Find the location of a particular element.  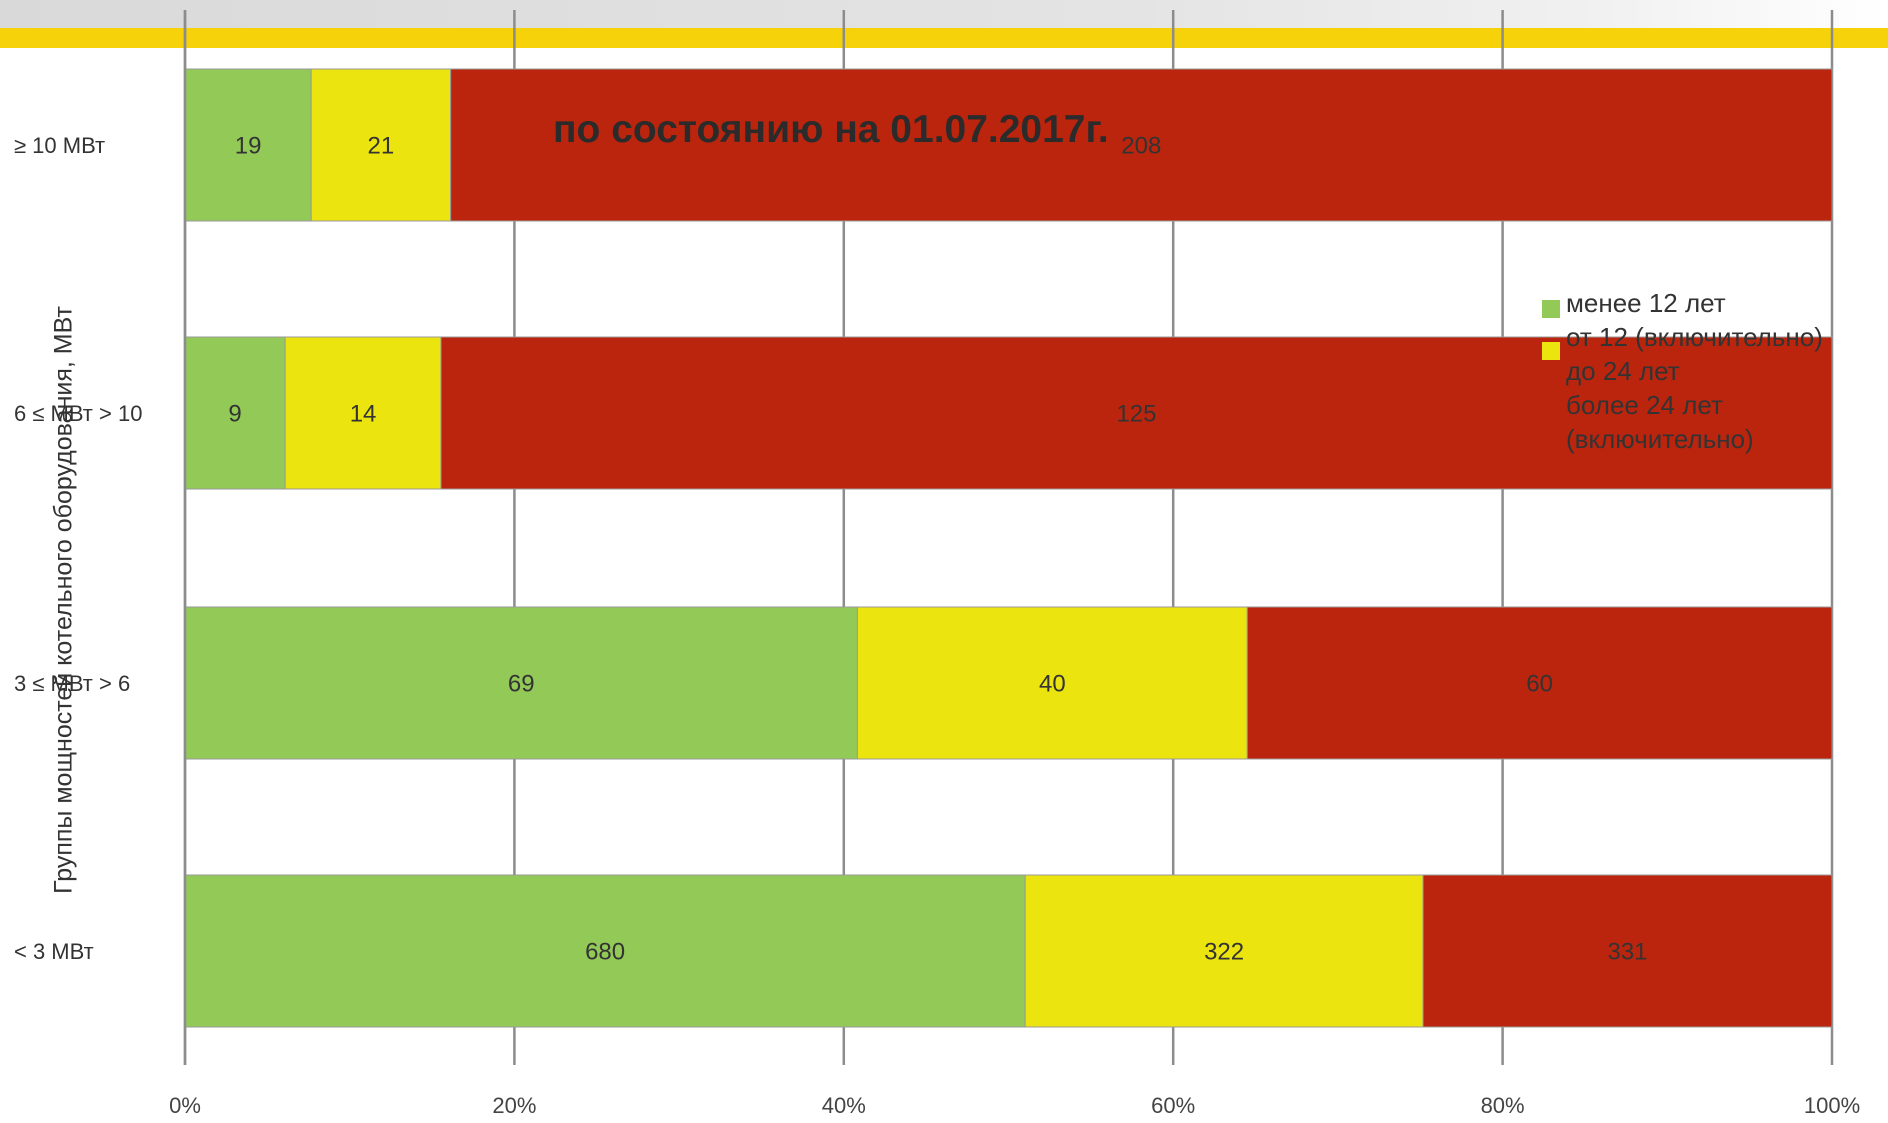

data-label: 69 is located at coordinates (521, 683).